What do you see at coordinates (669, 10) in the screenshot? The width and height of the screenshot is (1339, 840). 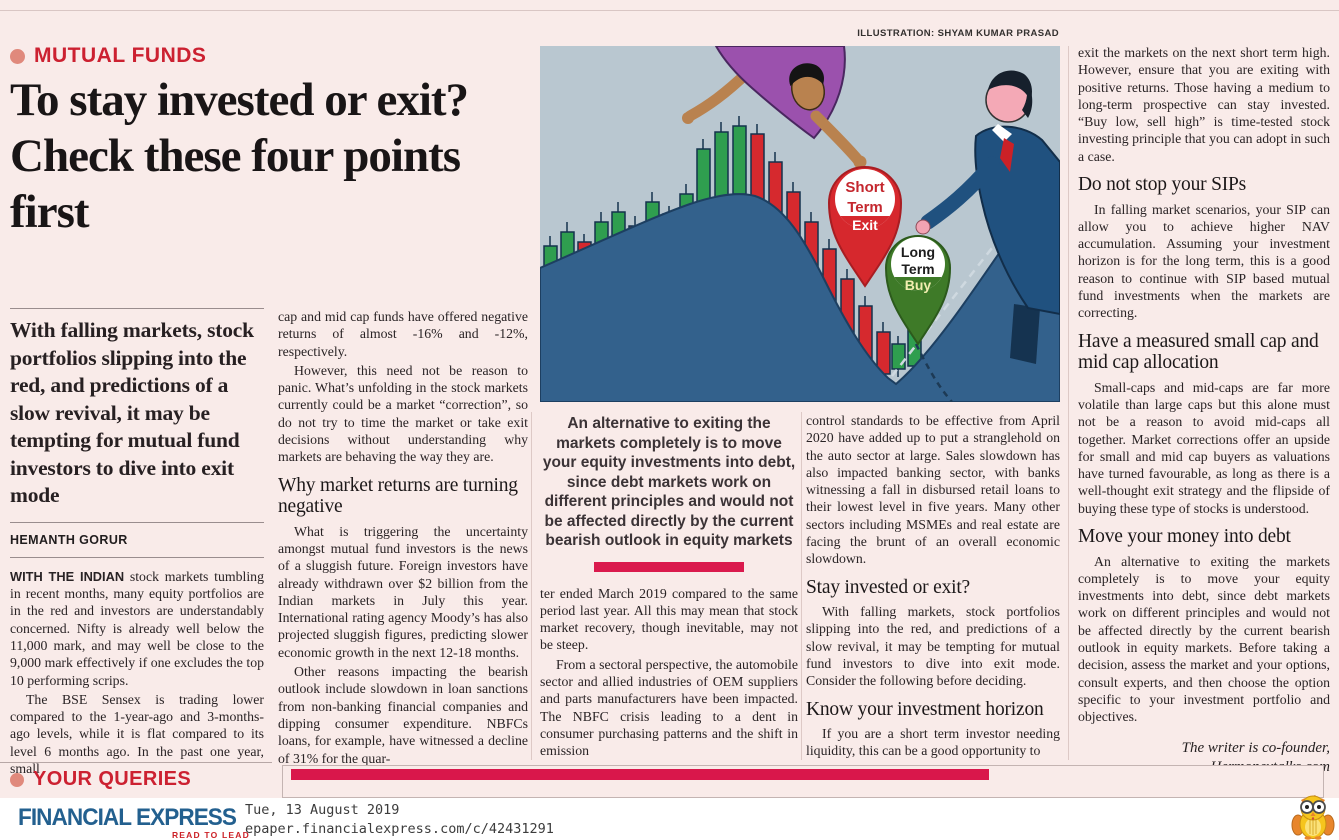 I see `page-top-rule` at bounding box center [669, 10].